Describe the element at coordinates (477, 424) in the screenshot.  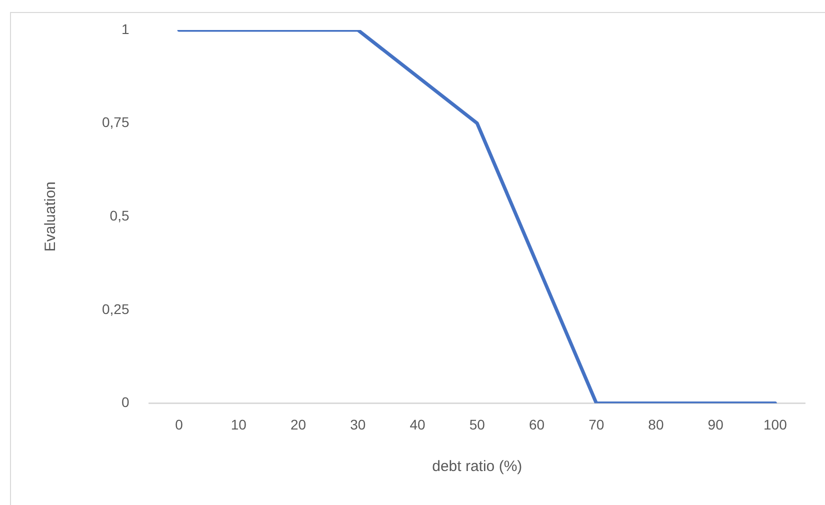
I see `x-tick-label: 50` at that location.